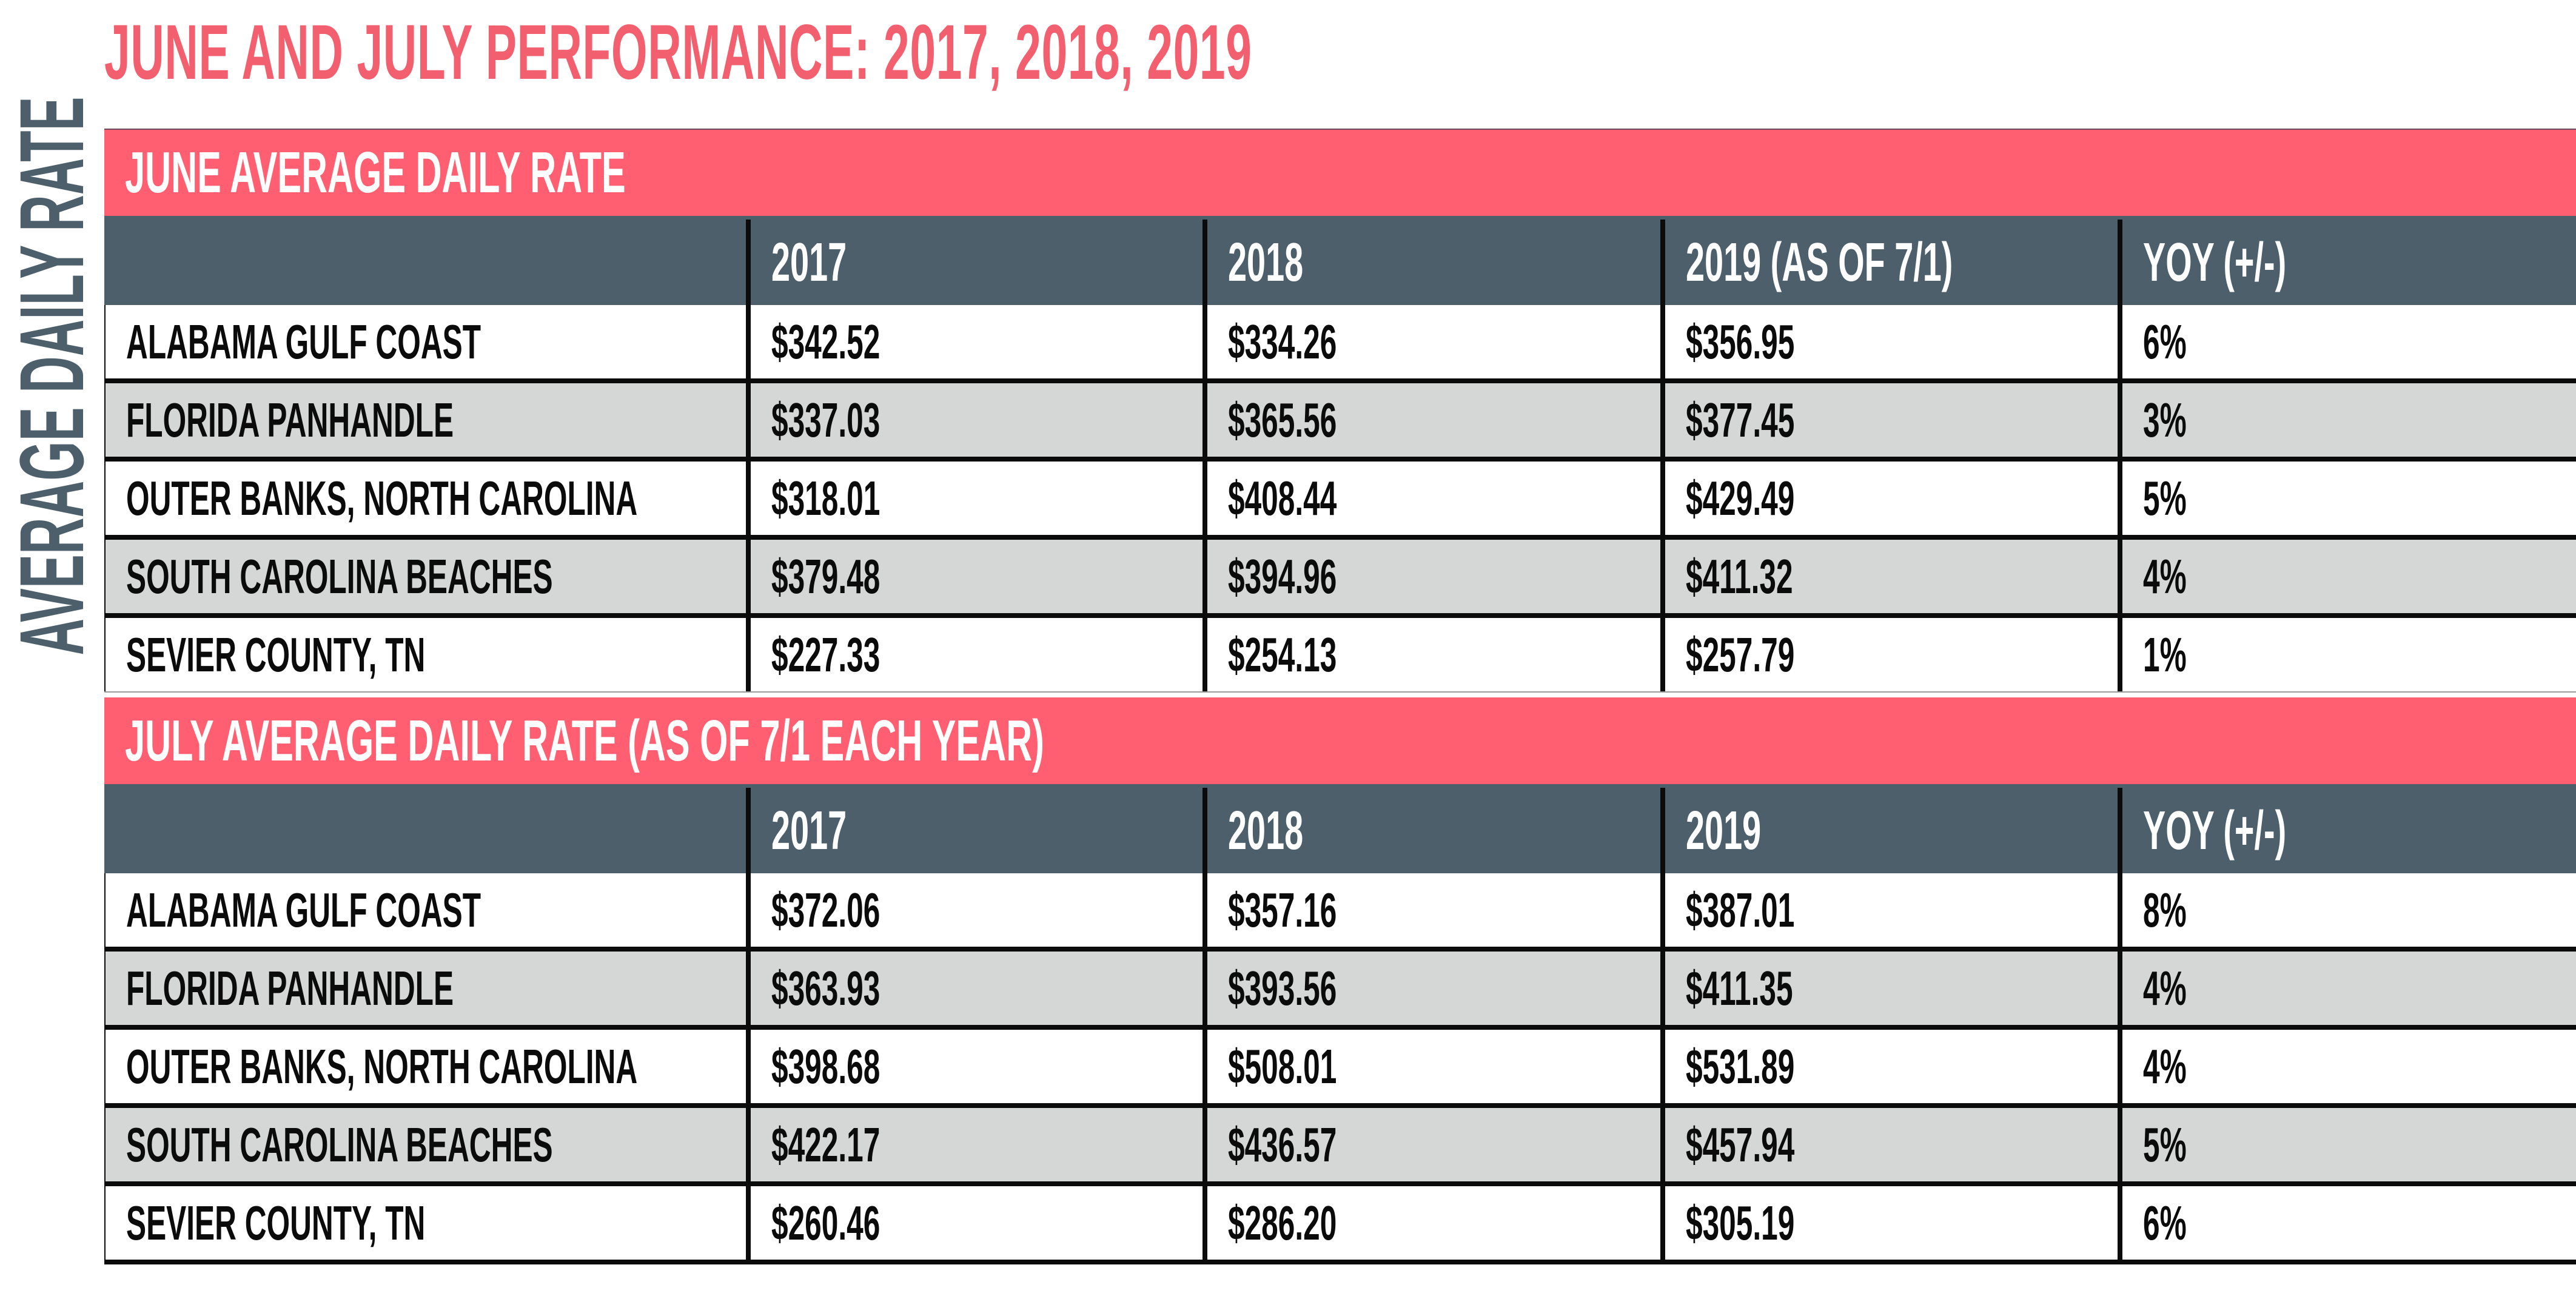 Image resolution: width=2576 pixels, height=1316 pixels. What do you see at coordinates (974, 499) in the screenshot?
I see `value-cell-2017: $318.01` at bounding box center [974, 499].